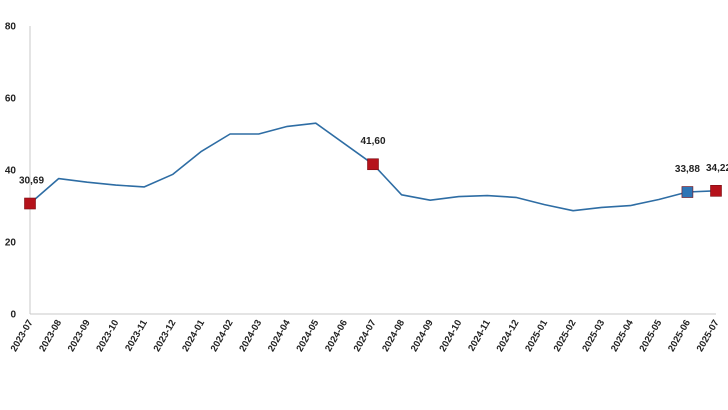  I want to click on x-tick-label: 2025-04, so click(622, 335).